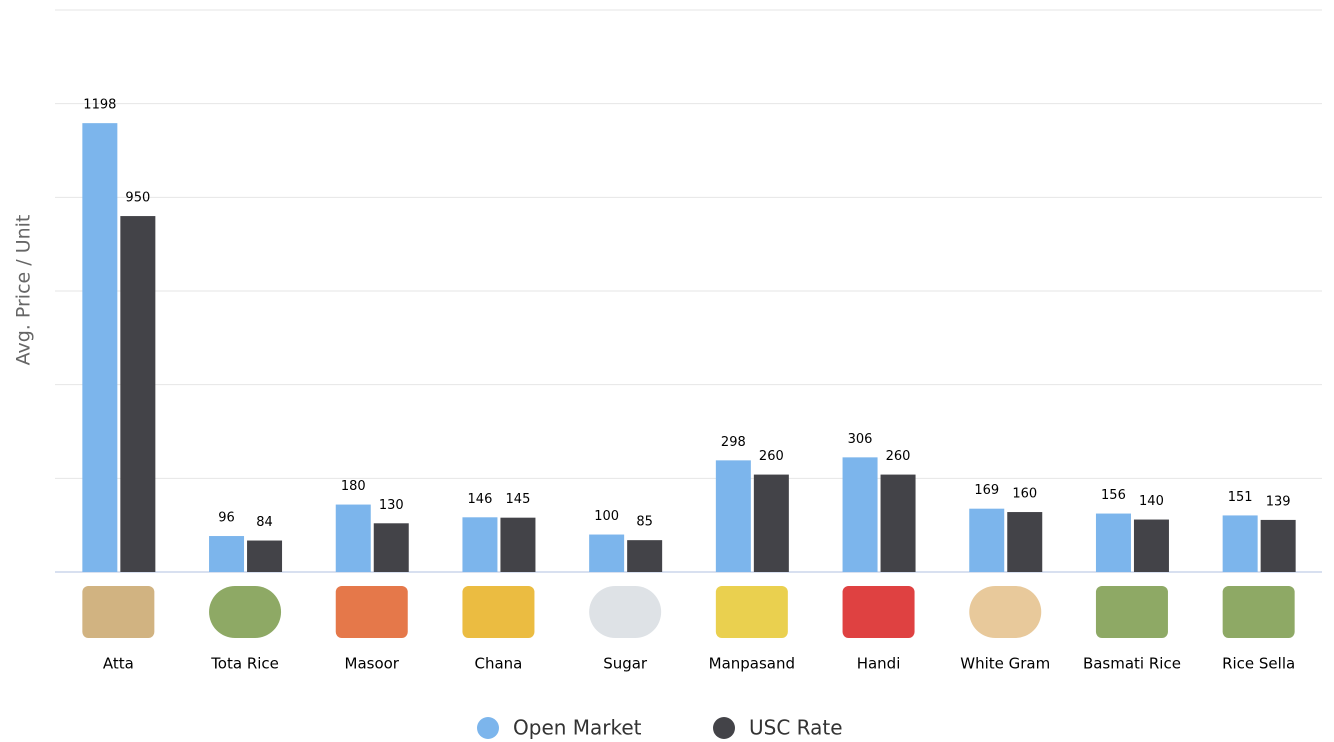 This screenshot has width=1334, height=742. Describe the element at coordinates (1113, 495) in the screenshot. I see `data-label: 156` at that location.